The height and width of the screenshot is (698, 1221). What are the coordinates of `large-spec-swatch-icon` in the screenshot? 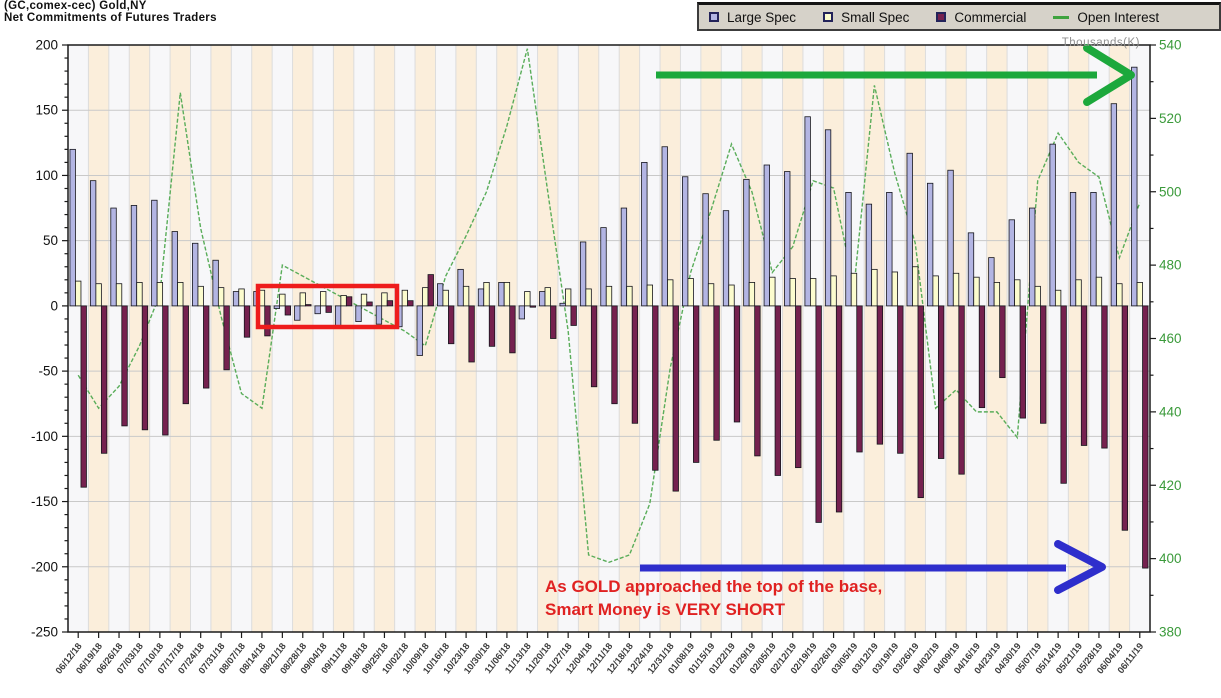 It's located at (714, 17).